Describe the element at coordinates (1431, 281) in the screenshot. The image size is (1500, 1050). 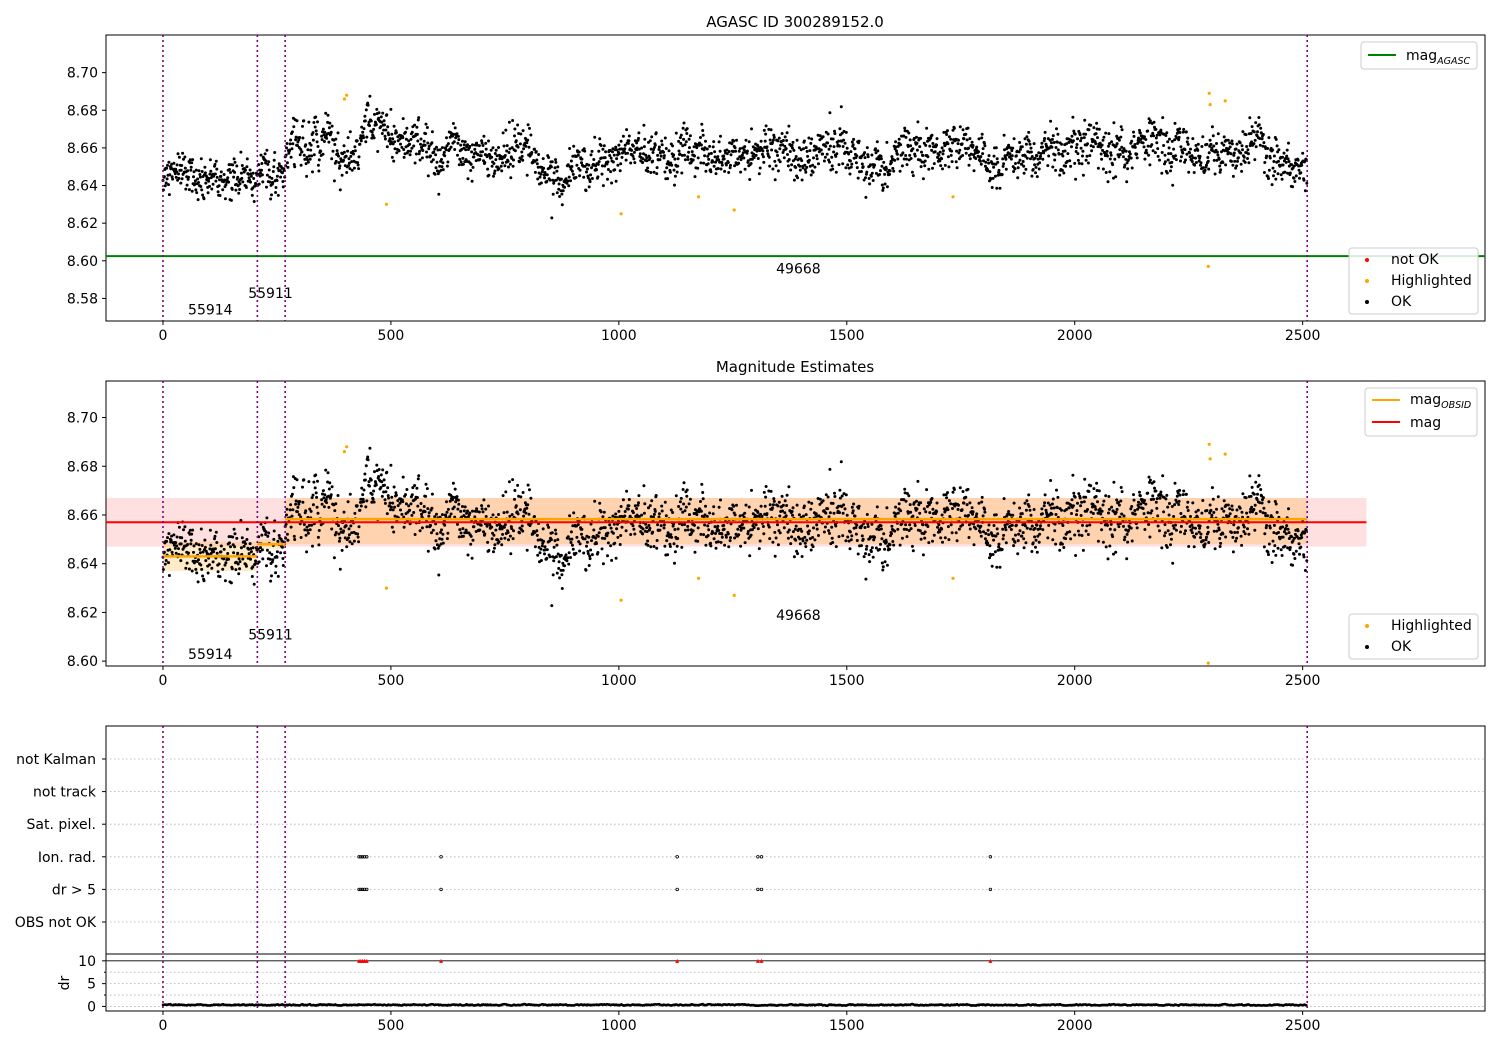
I see `legend-label-highlighted: Highlighted` at that location.